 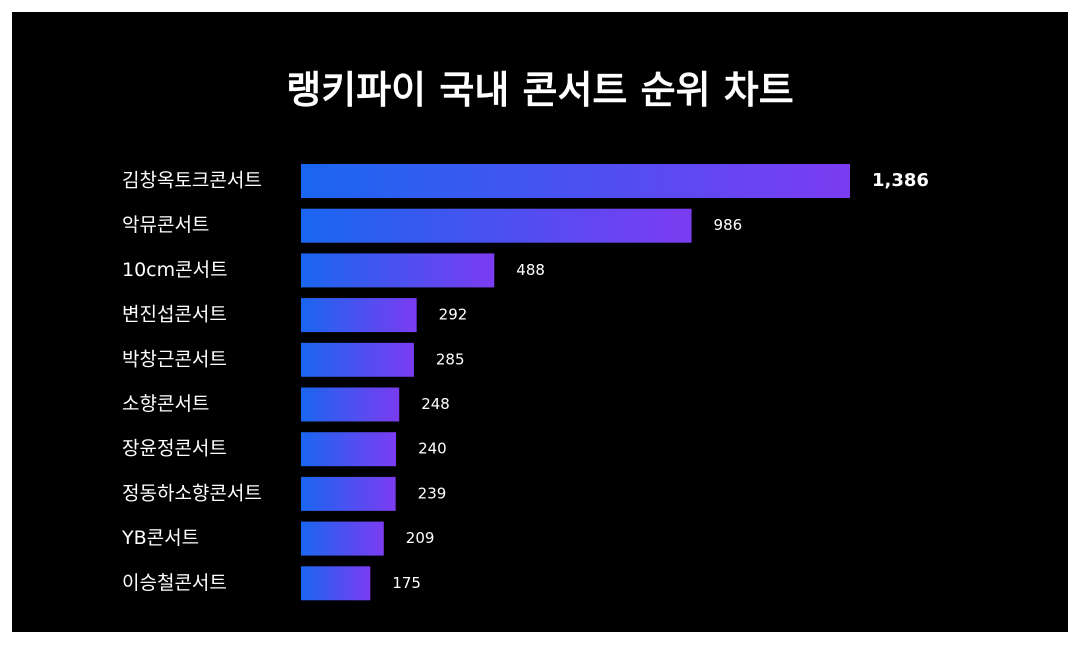 I want to click on value-label: 986, so click(x=728, y=225).